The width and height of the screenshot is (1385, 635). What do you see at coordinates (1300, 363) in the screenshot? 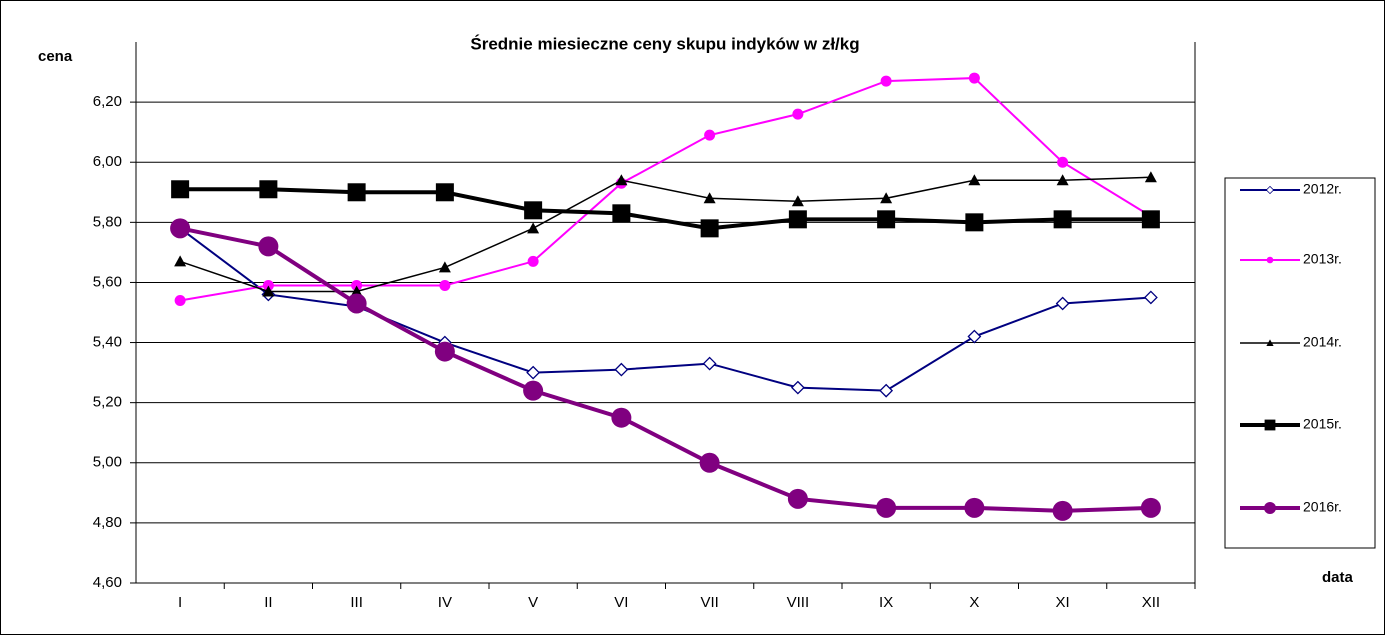
I see `legend-box` at bounding box center [1300, 363].